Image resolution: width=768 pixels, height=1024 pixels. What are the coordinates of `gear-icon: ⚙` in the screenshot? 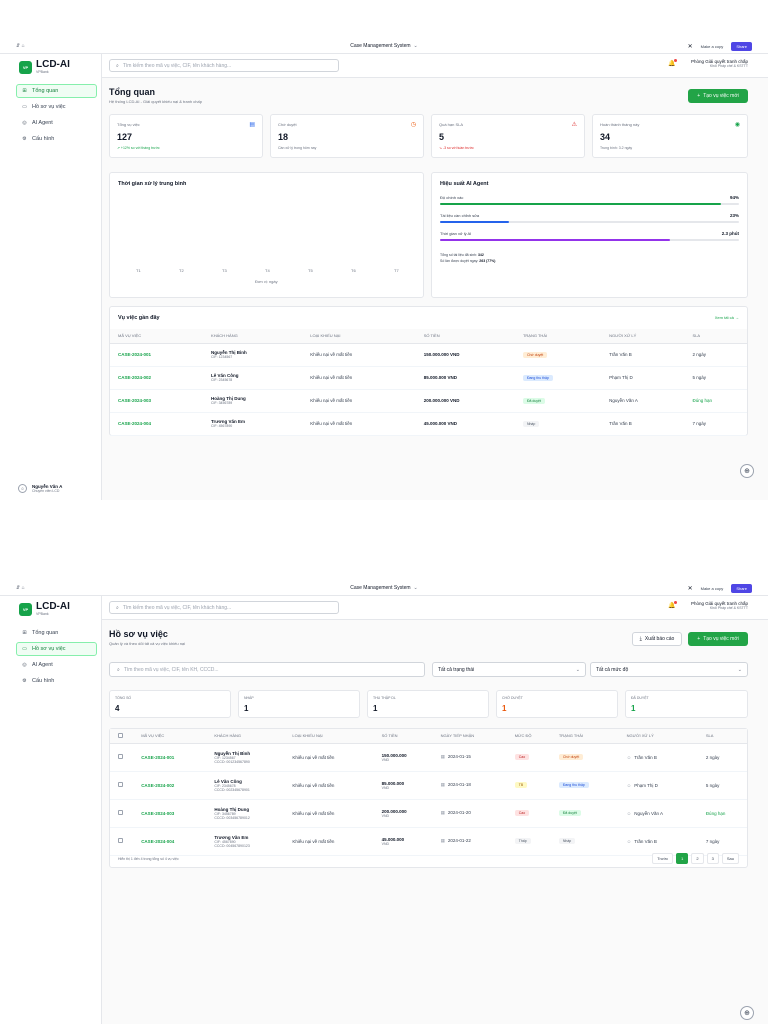 It's located at (24, 681).